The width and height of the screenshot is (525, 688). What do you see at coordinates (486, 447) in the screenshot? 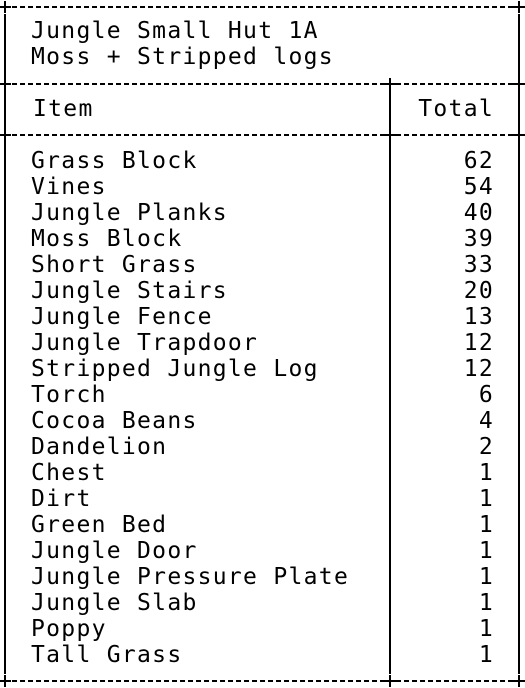
I see `item-total: 2` at bounding box center [486, 447].